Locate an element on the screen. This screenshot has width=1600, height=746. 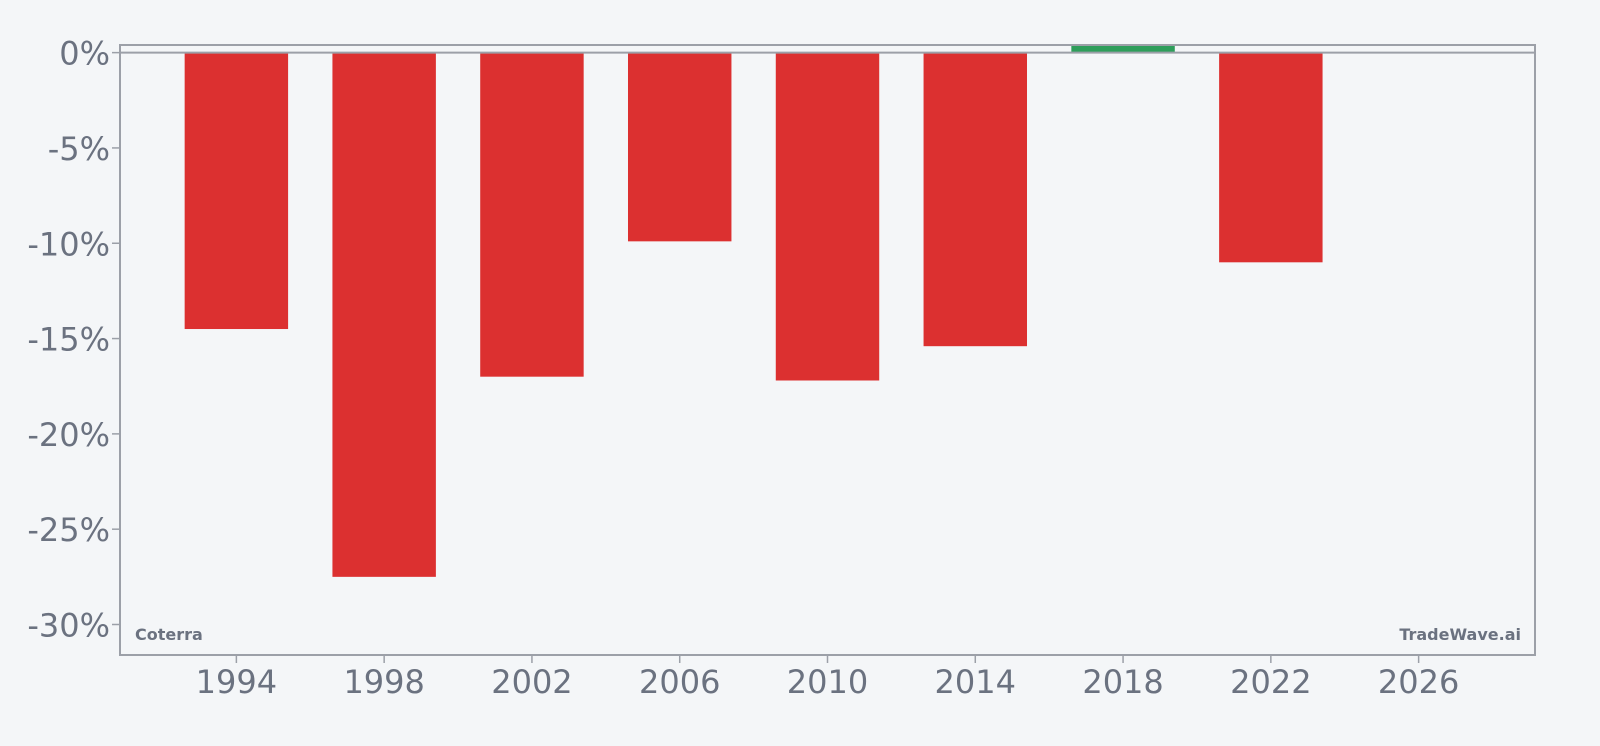
x-tick-label: 2010 is located at coordinates (827, 682).